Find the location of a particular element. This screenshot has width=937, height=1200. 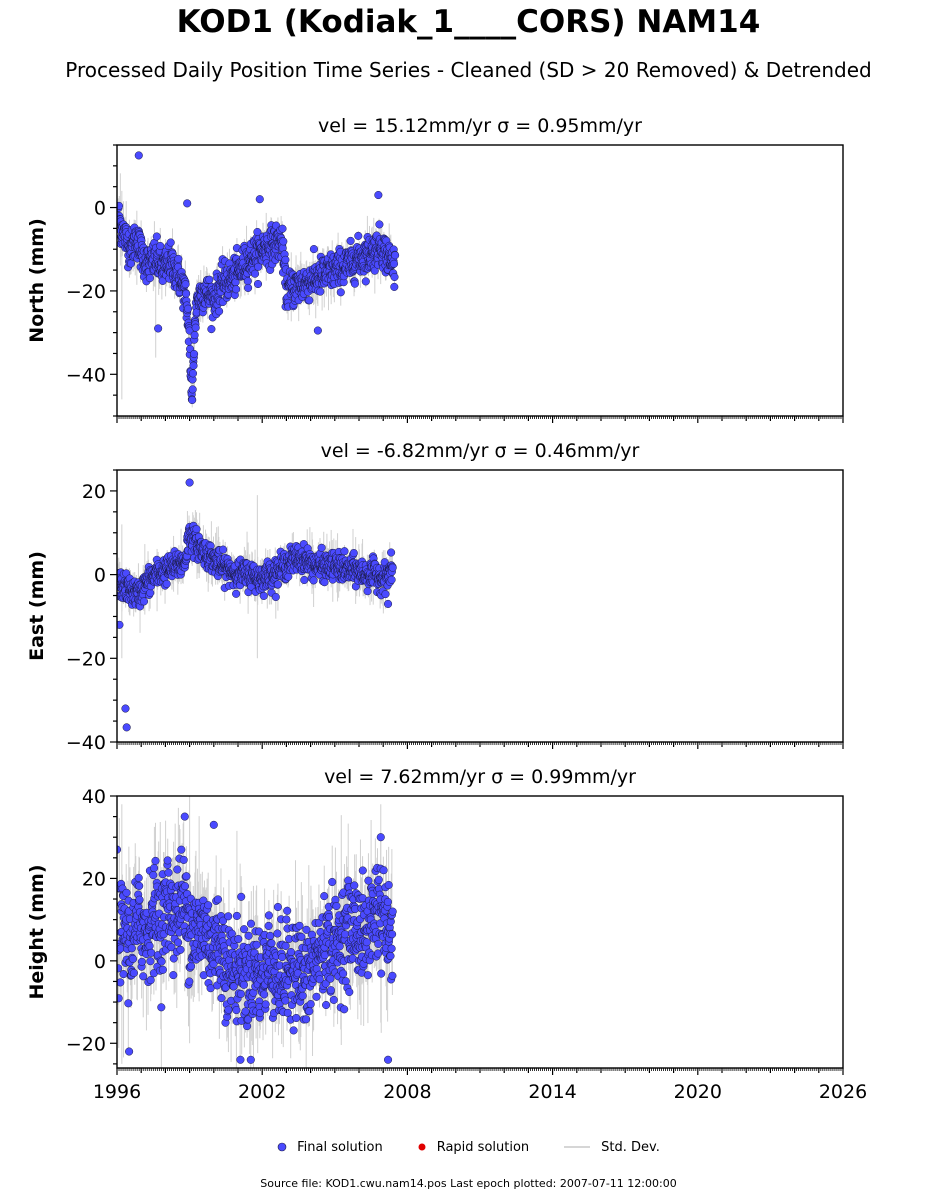

figure-title: KOD1 (Kodiak_1____CORS) NAM14 is located at coordinates (468, 22).